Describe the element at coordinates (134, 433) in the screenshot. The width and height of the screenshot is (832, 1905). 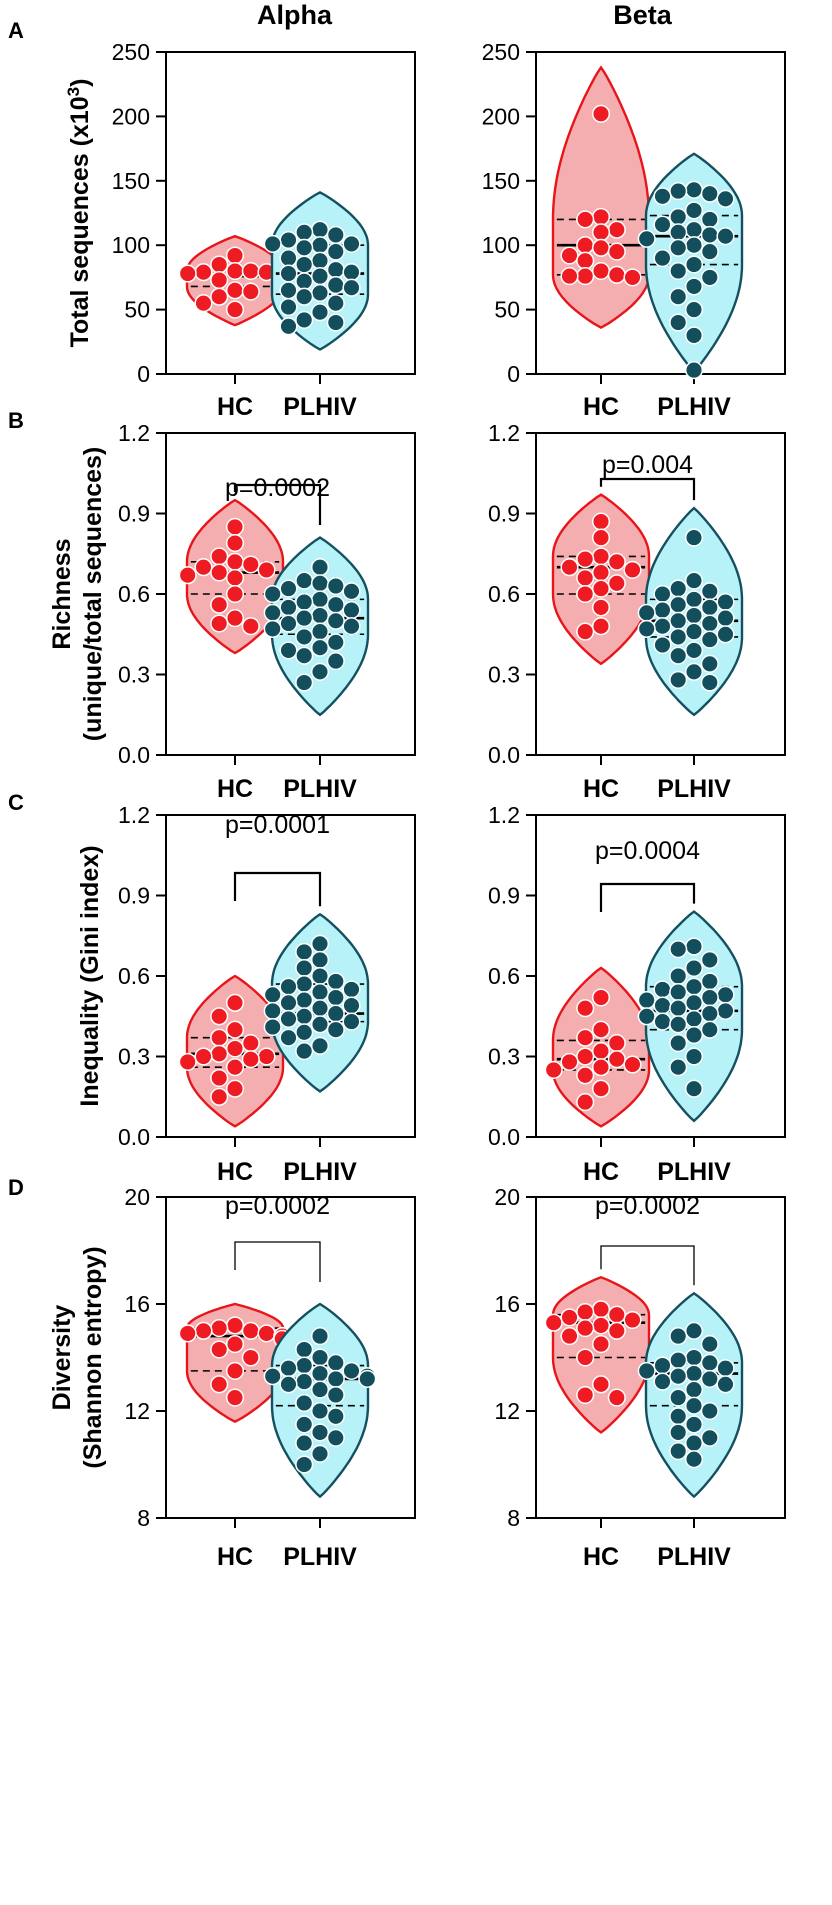
I see `y-tick-label: 1.2` at that location.